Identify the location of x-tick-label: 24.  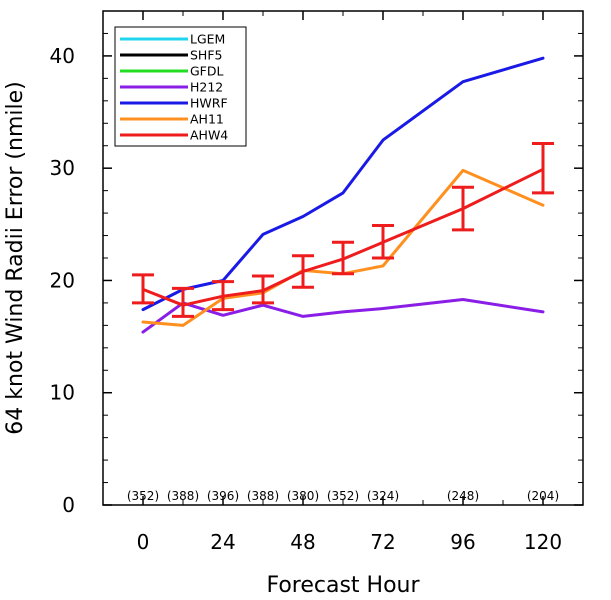
(222, 542).